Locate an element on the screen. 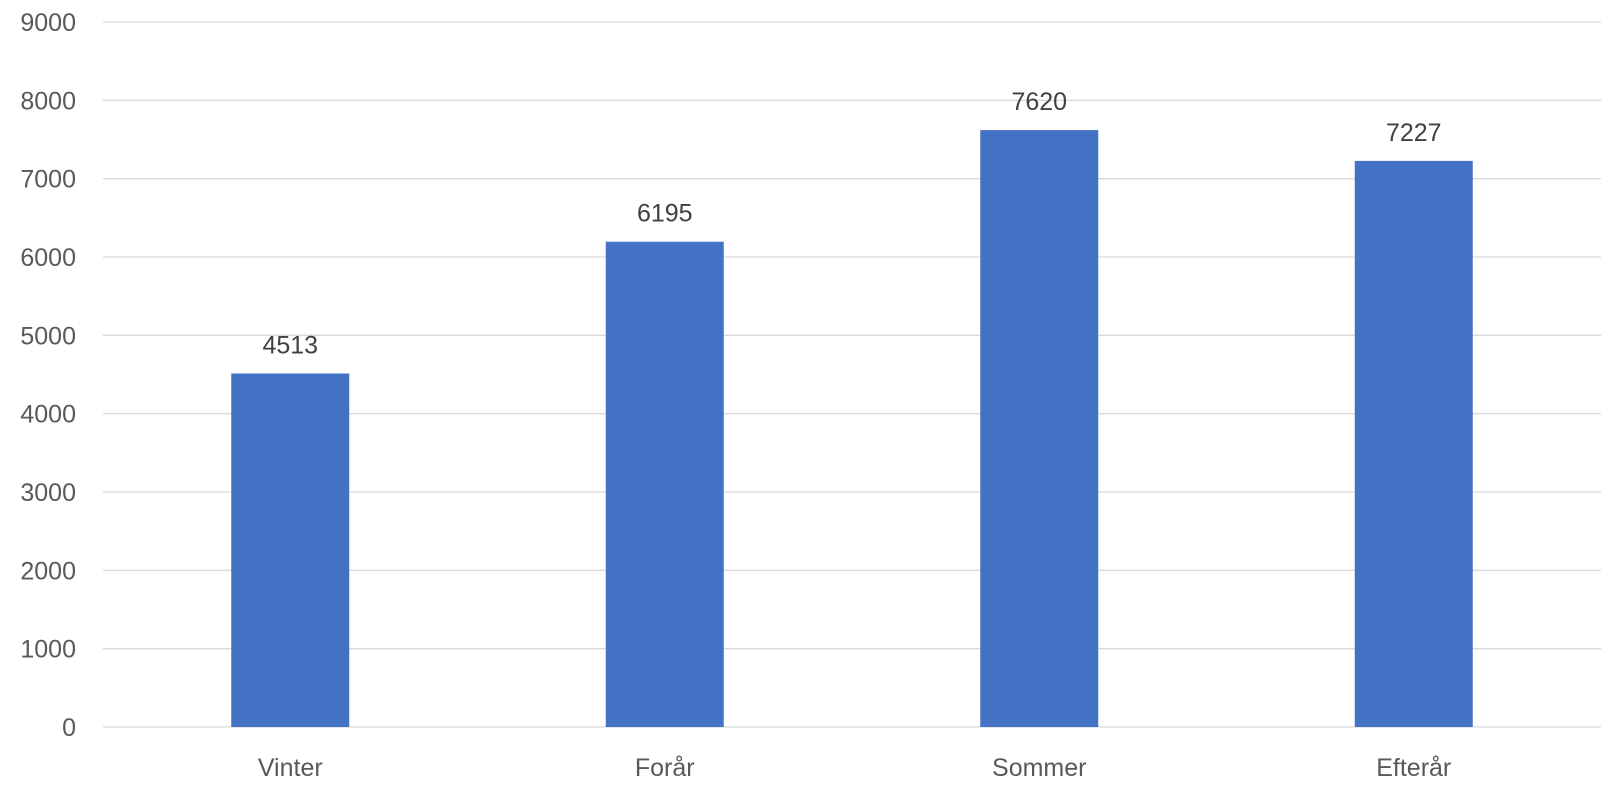 This screenshot has height=798, width=1601. y-tick-label: 1000 is located at coordinates (48, 650).